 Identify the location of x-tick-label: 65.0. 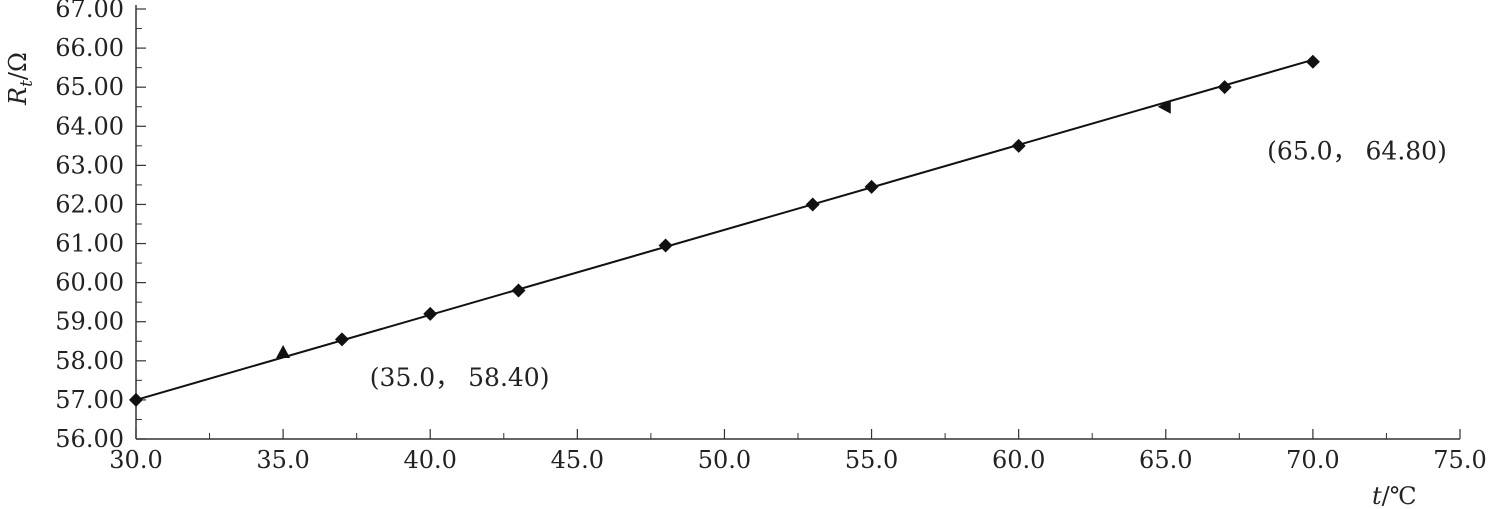
(1165, 460).